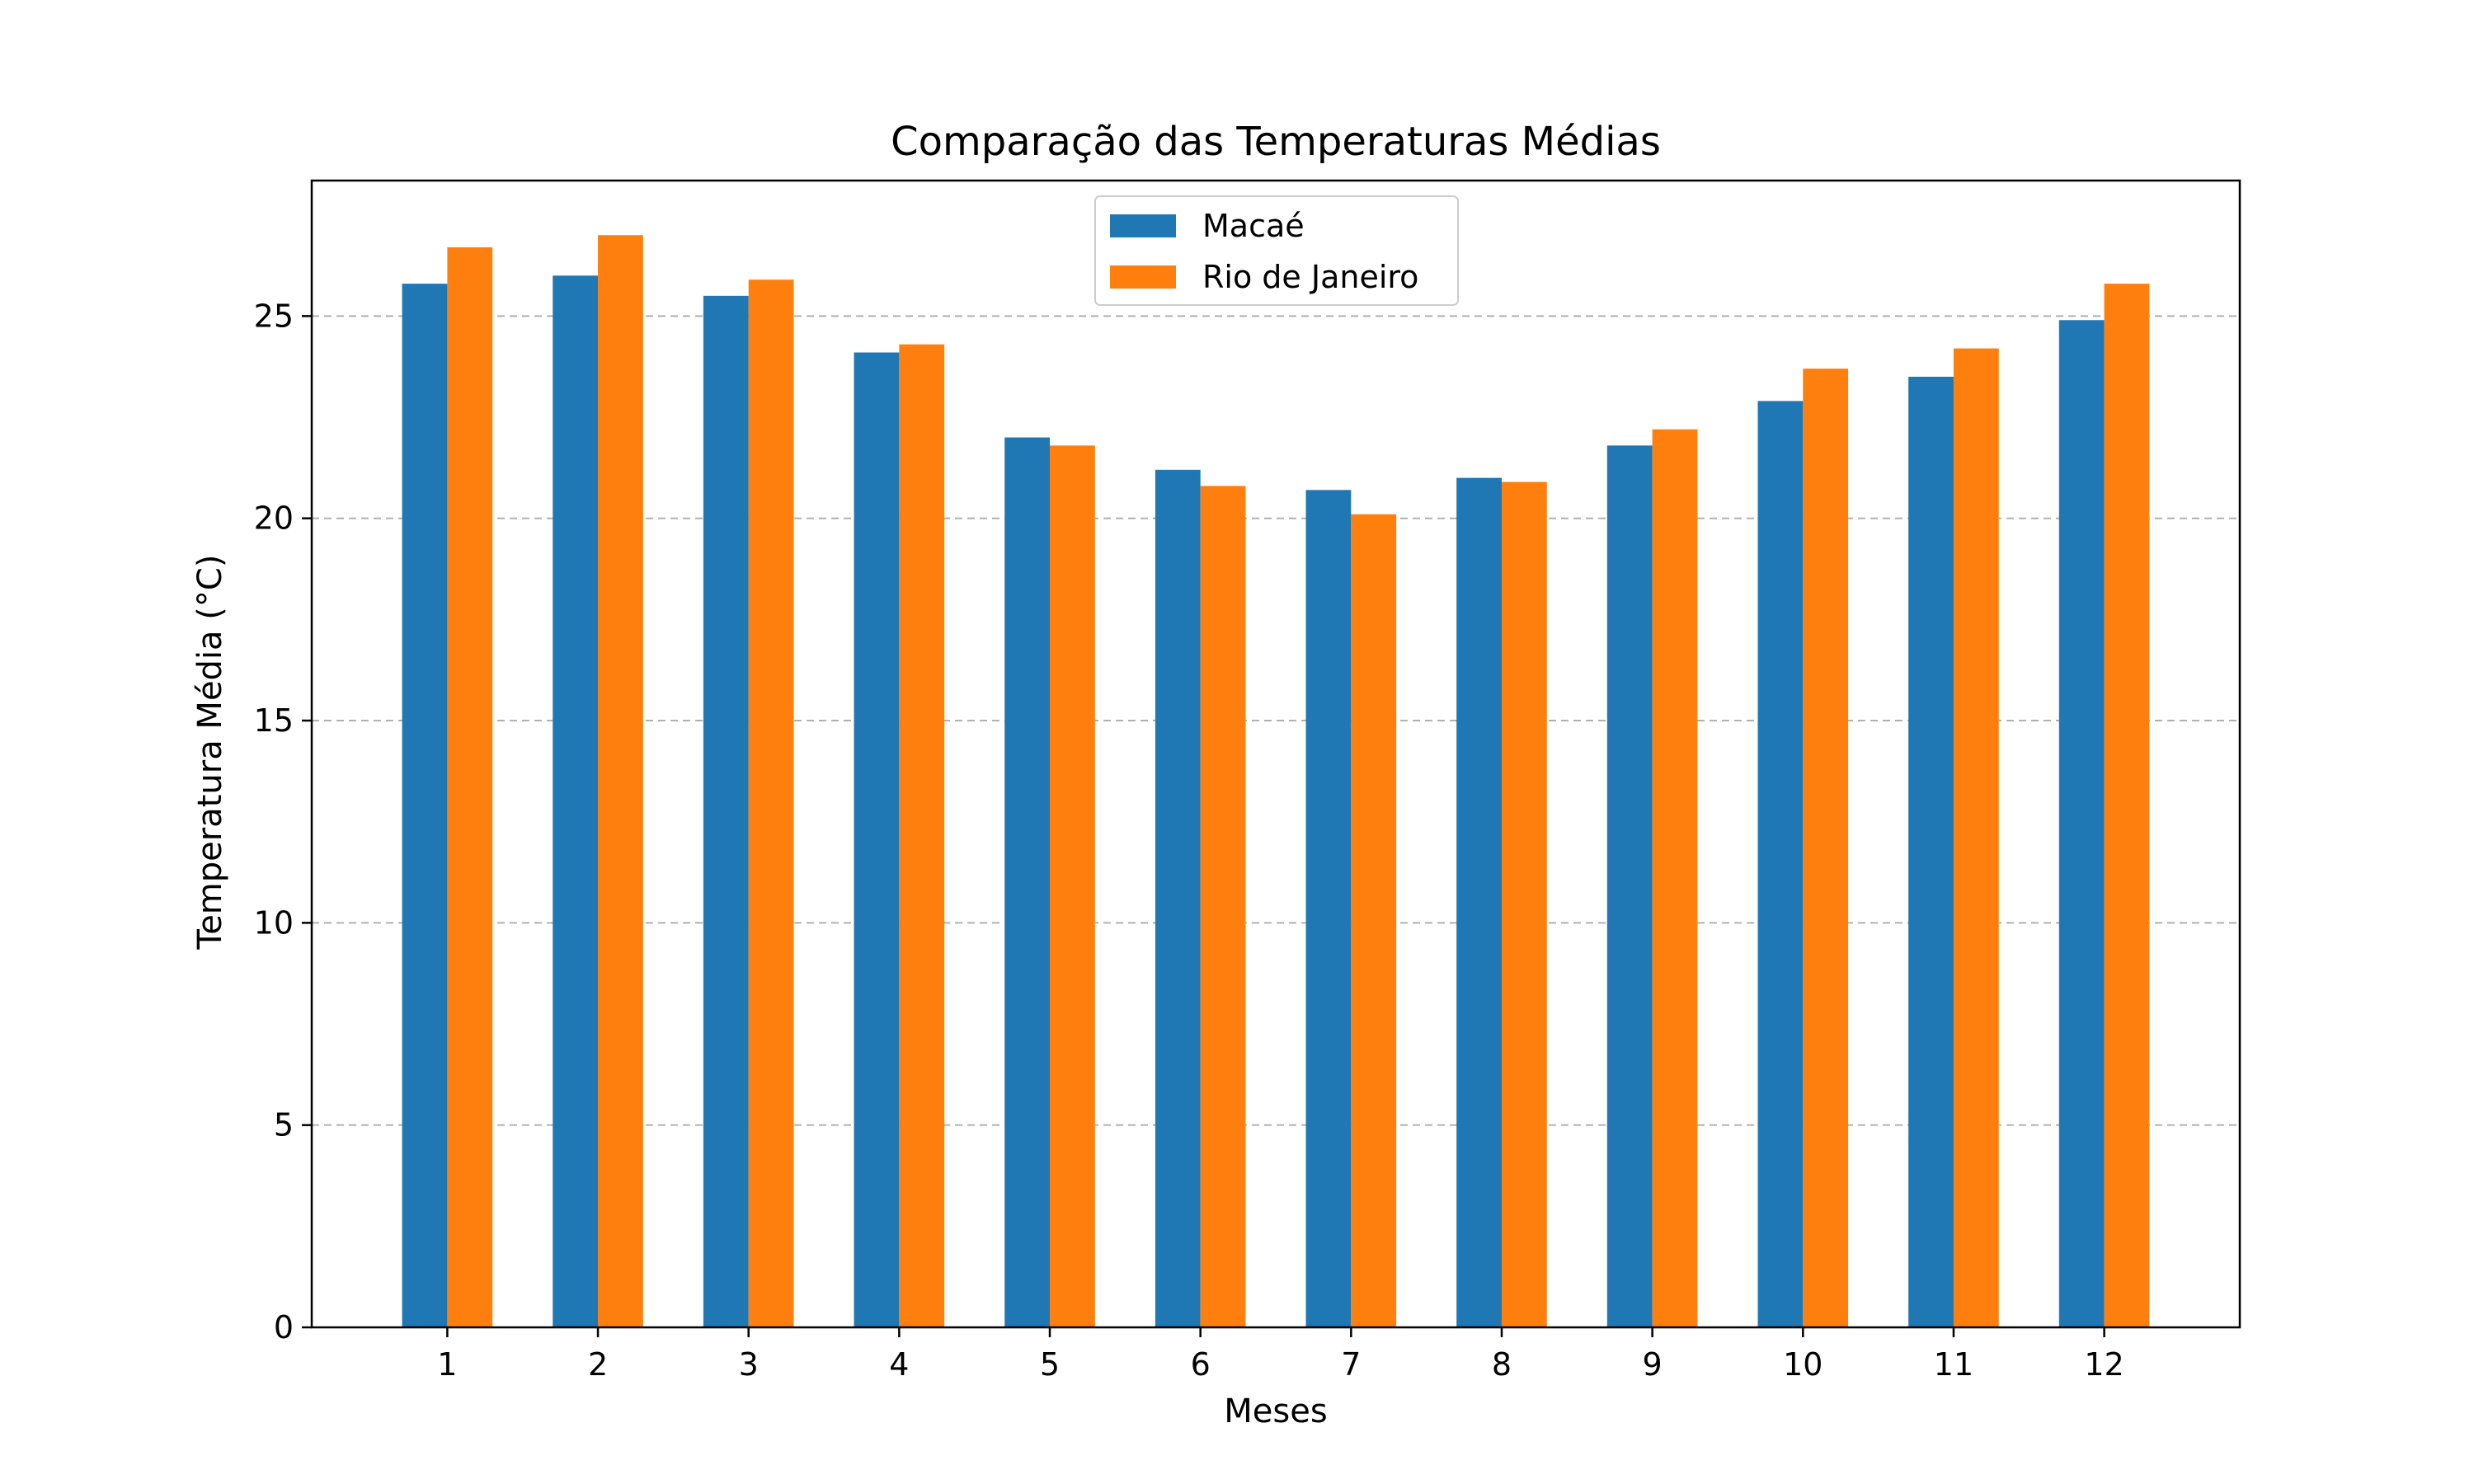  What do you see at coordinates (2104, 1364) in the screenshot?
I see `x-tick-label-12: 12` at bounding box center [2104, 1364].